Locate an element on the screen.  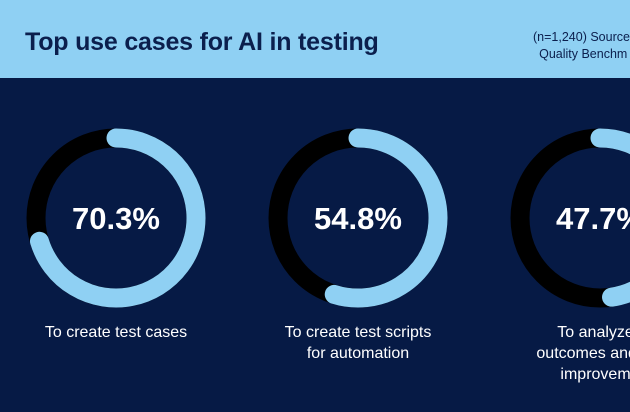
source-note: (n=1,240) Source: Quality Benchm is located at coordinates (581, 46).